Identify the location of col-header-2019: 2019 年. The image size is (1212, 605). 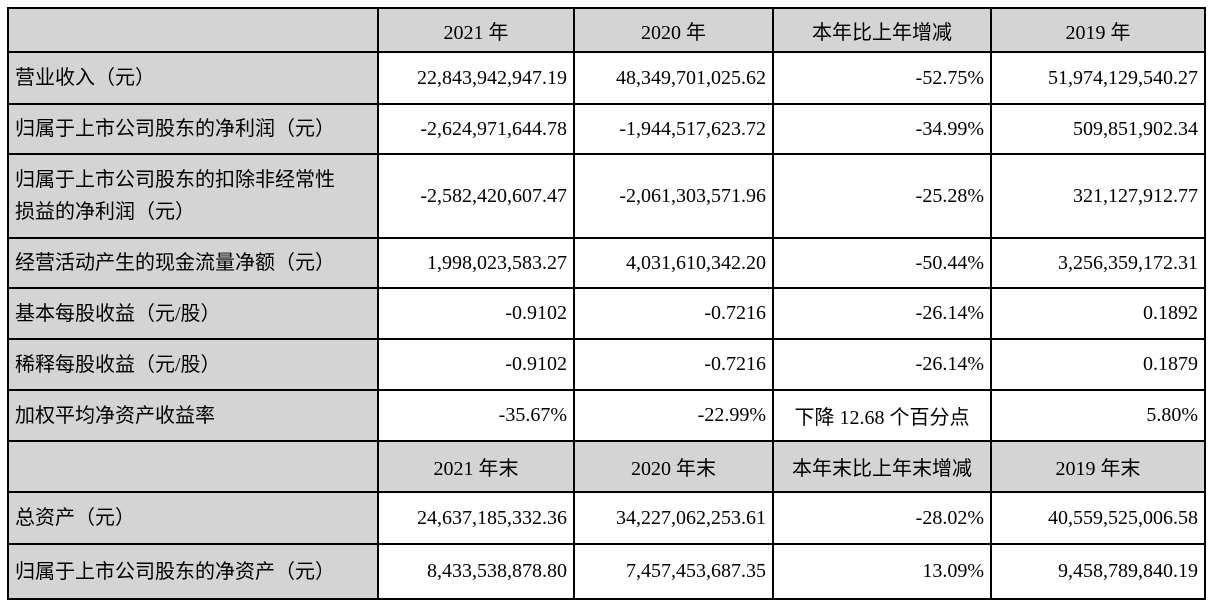
(1098, 30).